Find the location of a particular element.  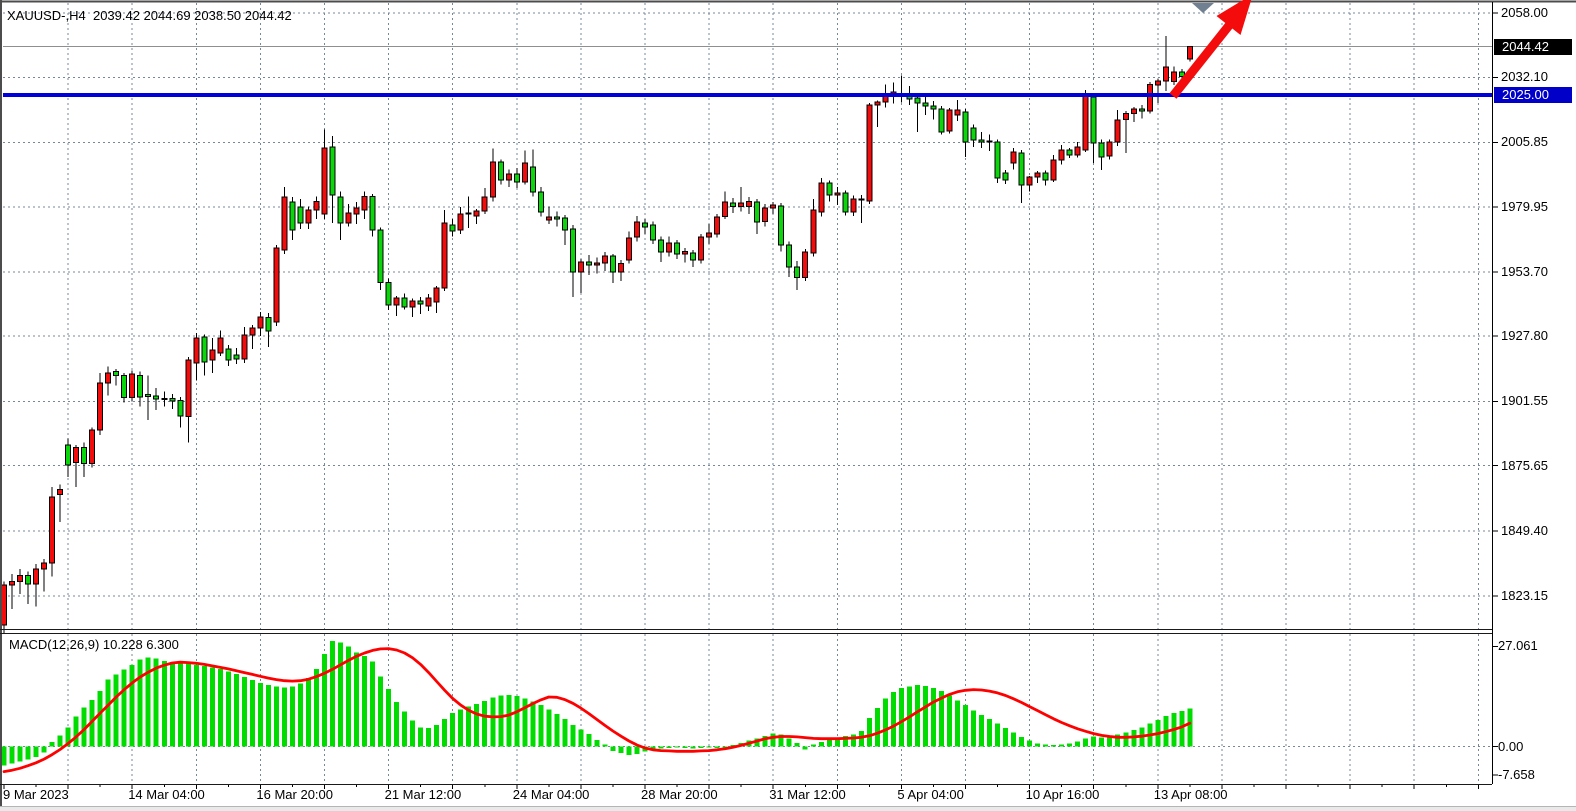

time-axis-label: 21 Mar 12:00 is located at coordinates (423, 794).